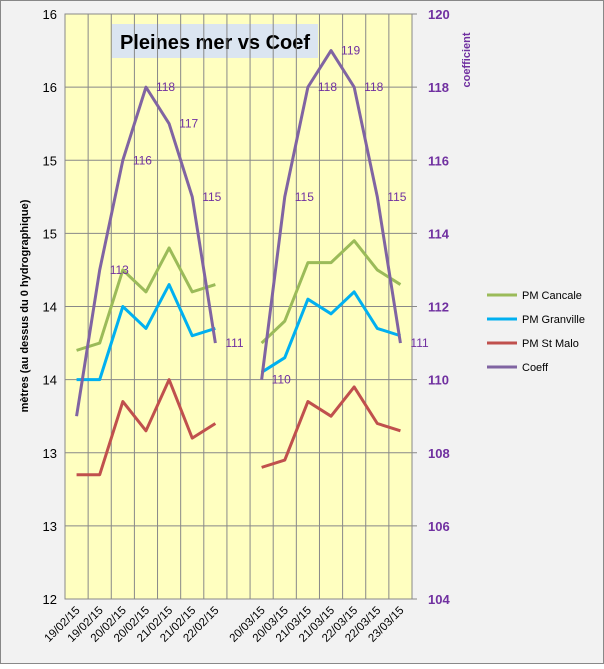  I want to click on y2-tick-label: 120, so click(439, 14).